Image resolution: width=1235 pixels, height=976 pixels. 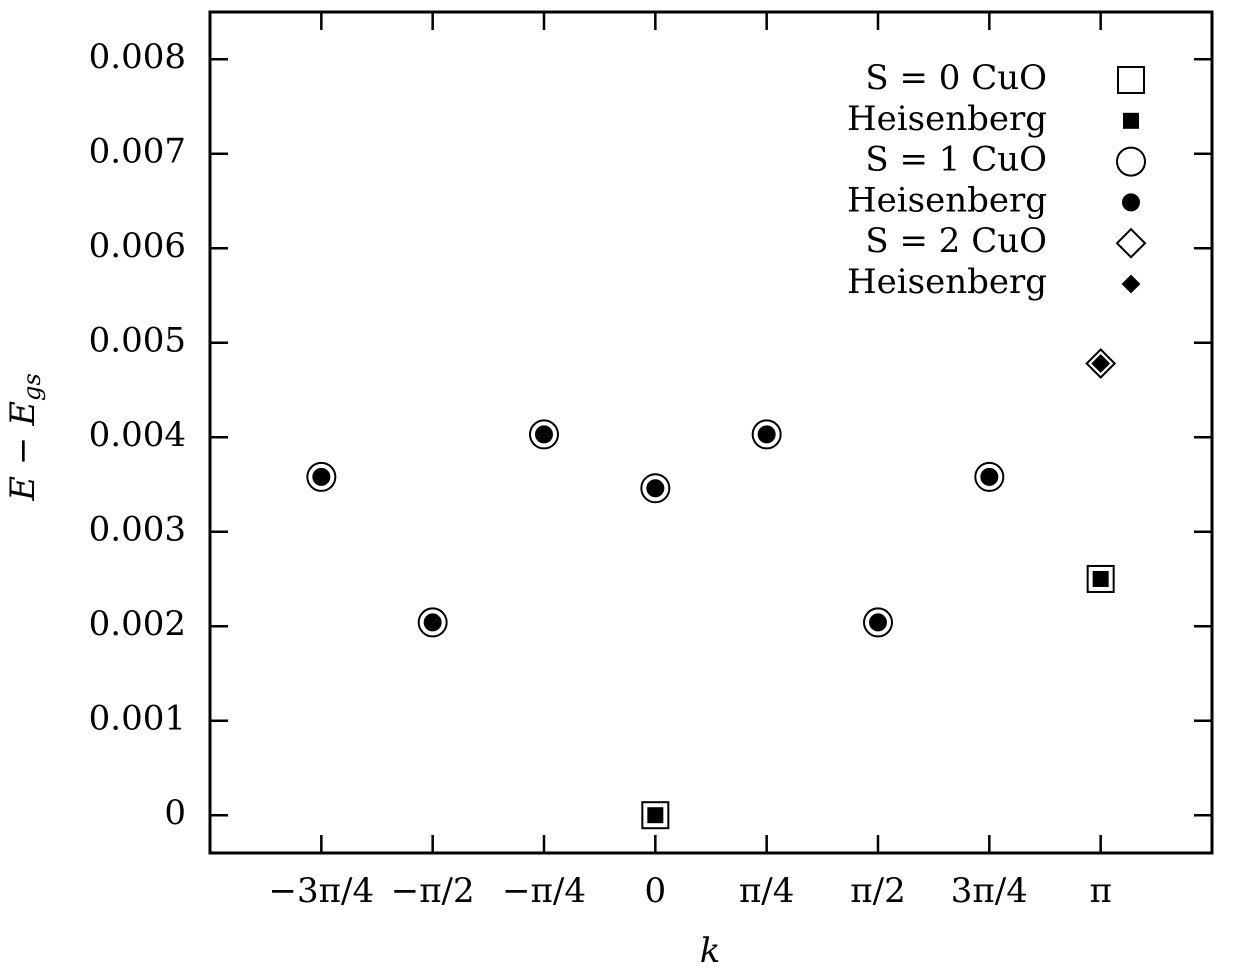 I want to click on x-axis-label: k, so click(x=710, y=951).